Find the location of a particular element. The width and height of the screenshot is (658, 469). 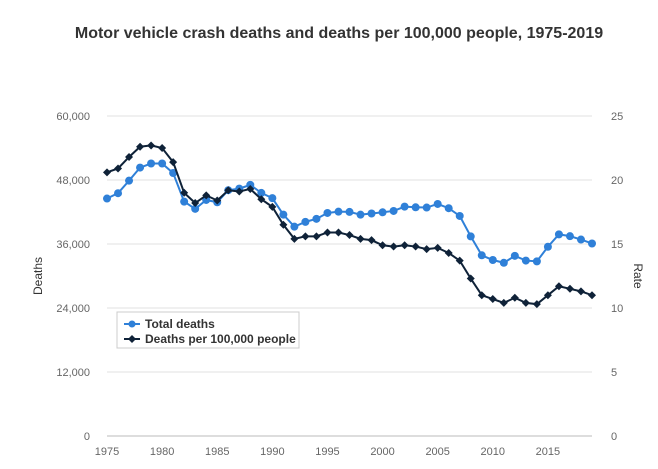

y2-tick-label: 0 is located at coordinates (614, 437).